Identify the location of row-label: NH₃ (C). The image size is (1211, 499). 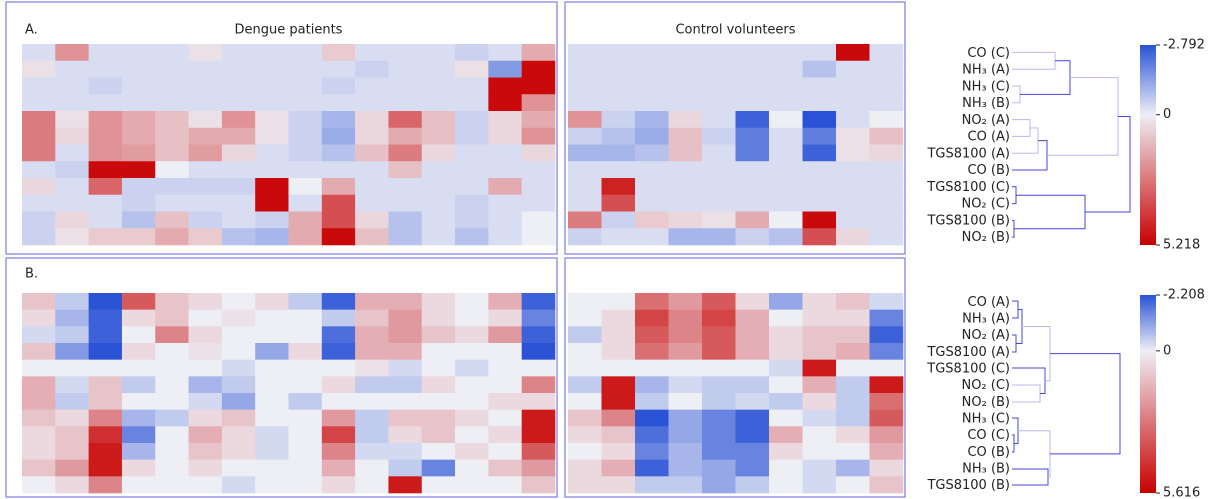
(986, 86).